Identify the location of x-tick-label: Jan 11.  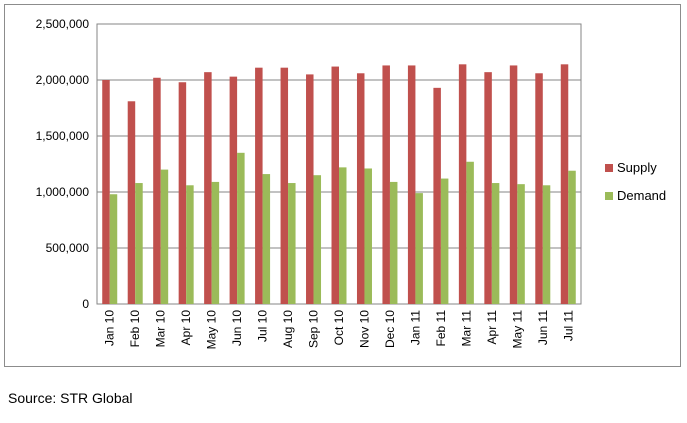
(415, 327).